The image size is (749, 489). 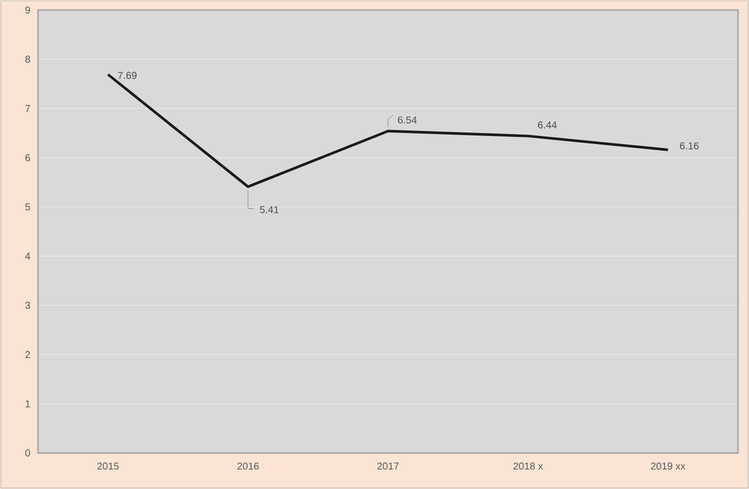 What do you see at coordinates (27, 453) in the screenshot?
I see `y-tick-label: 0` at bounding box center [27, 453].